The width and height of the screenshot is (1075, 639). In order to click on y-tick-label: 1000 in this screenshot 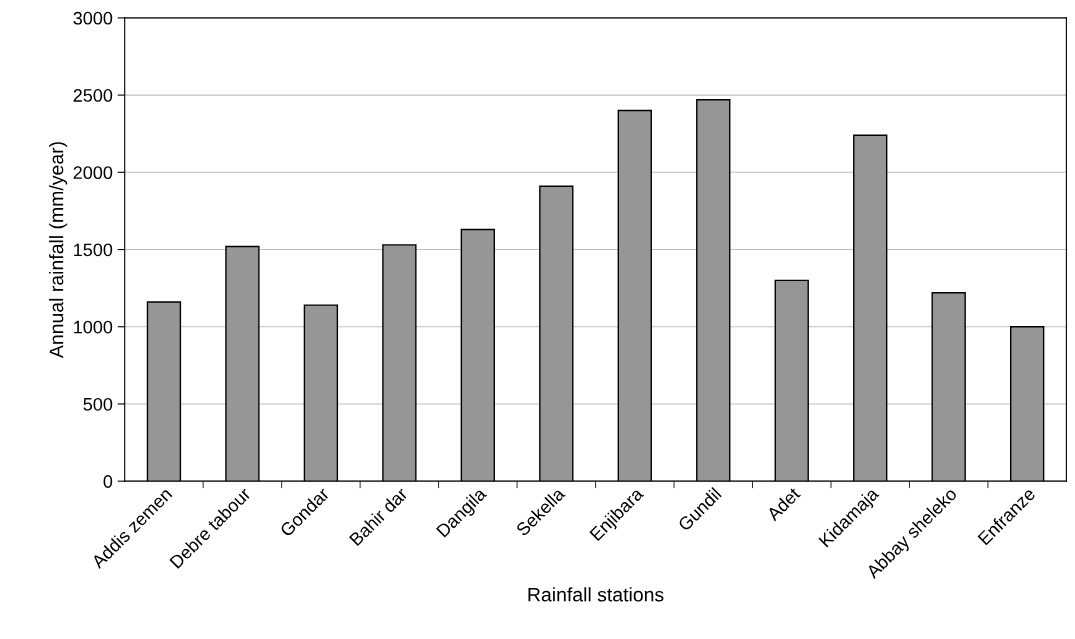, I will do `click(93, 327)`.